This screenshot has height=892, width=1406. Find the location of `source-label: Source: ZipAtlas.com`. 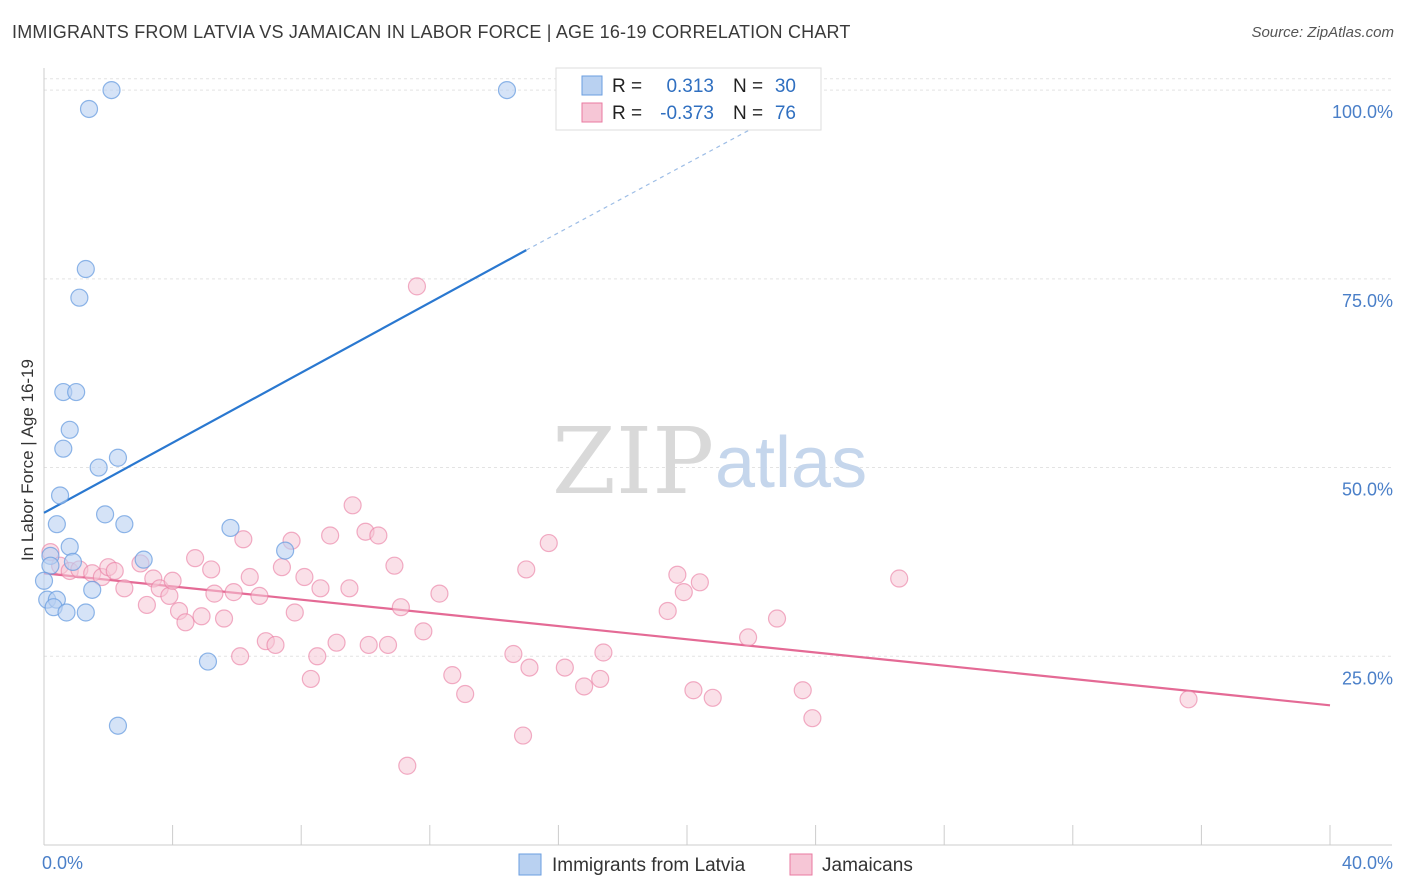

source-label: Source: ZipAtlas.com is located at coordinates (1322, 32).